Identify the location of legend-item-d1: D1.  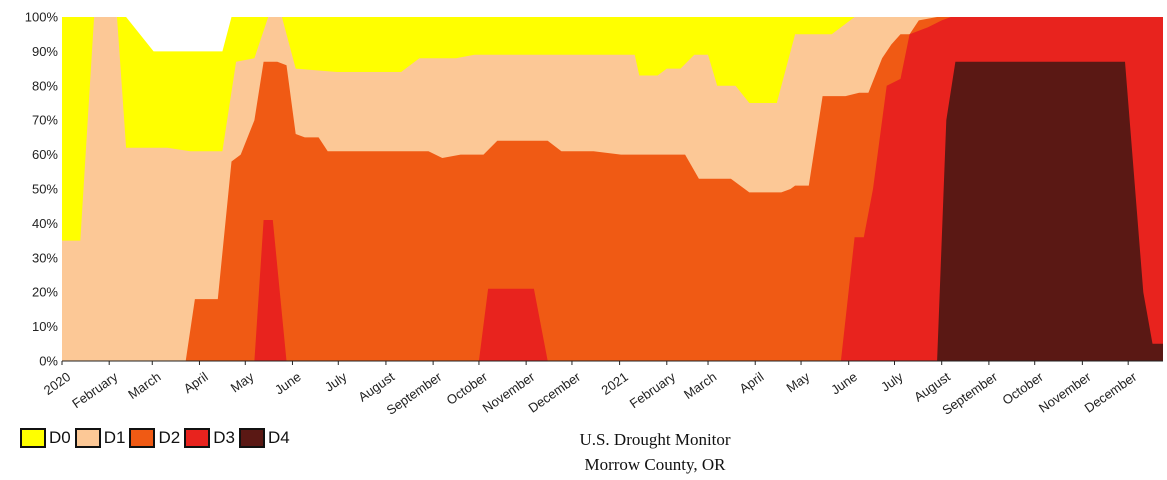
(100, 438).